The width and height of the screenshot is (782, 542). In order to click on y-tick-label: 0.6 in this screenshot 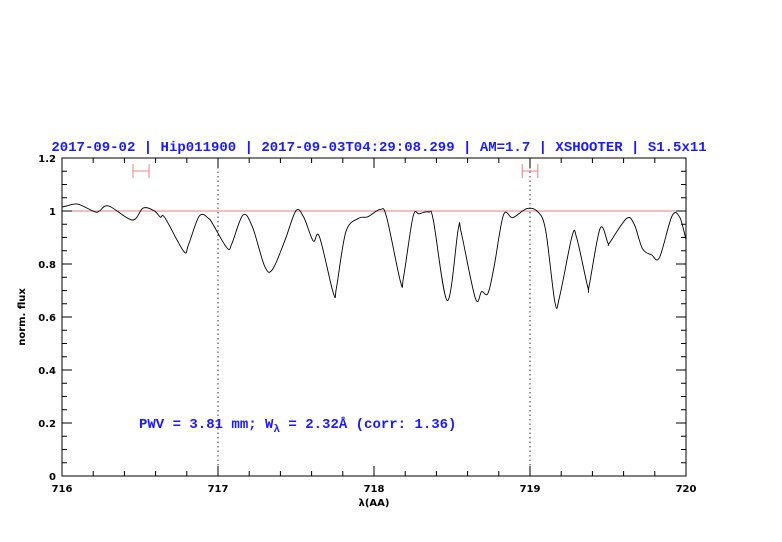, I will do `click(47, 318)`.